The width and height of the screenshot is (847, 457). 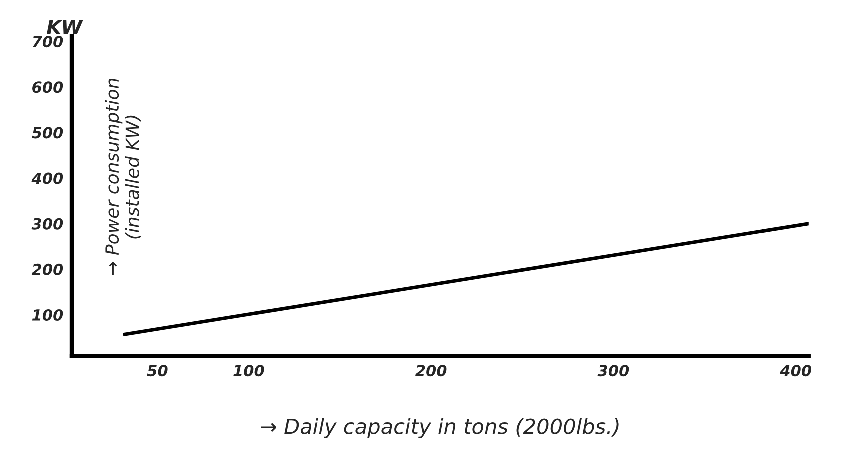 I want to click on x-tick-label: 300, so click(x=614, y=371).